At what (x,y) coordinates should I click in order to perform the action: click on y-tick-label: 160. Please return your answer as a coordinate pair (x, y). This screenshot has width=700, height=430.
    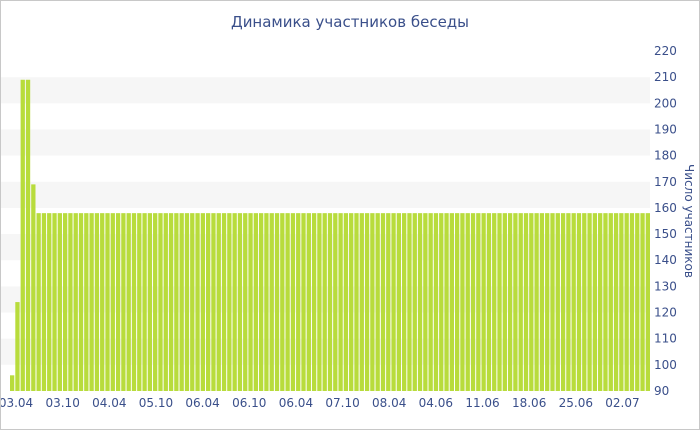
    Looking at the image, I should click on (665, 208).